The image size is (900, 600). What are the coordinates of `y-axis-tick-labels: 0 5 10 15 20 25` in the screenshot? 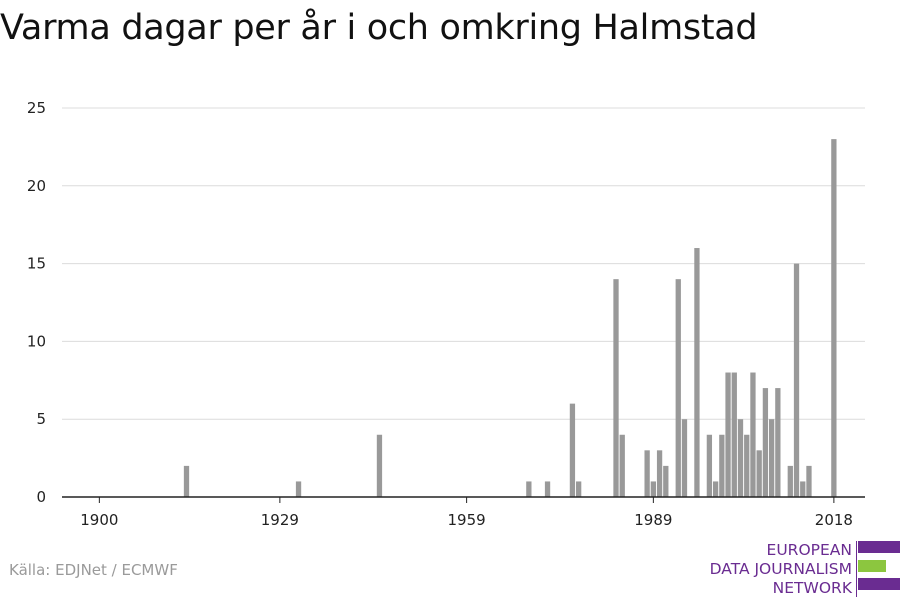 It's located at (36, 302).